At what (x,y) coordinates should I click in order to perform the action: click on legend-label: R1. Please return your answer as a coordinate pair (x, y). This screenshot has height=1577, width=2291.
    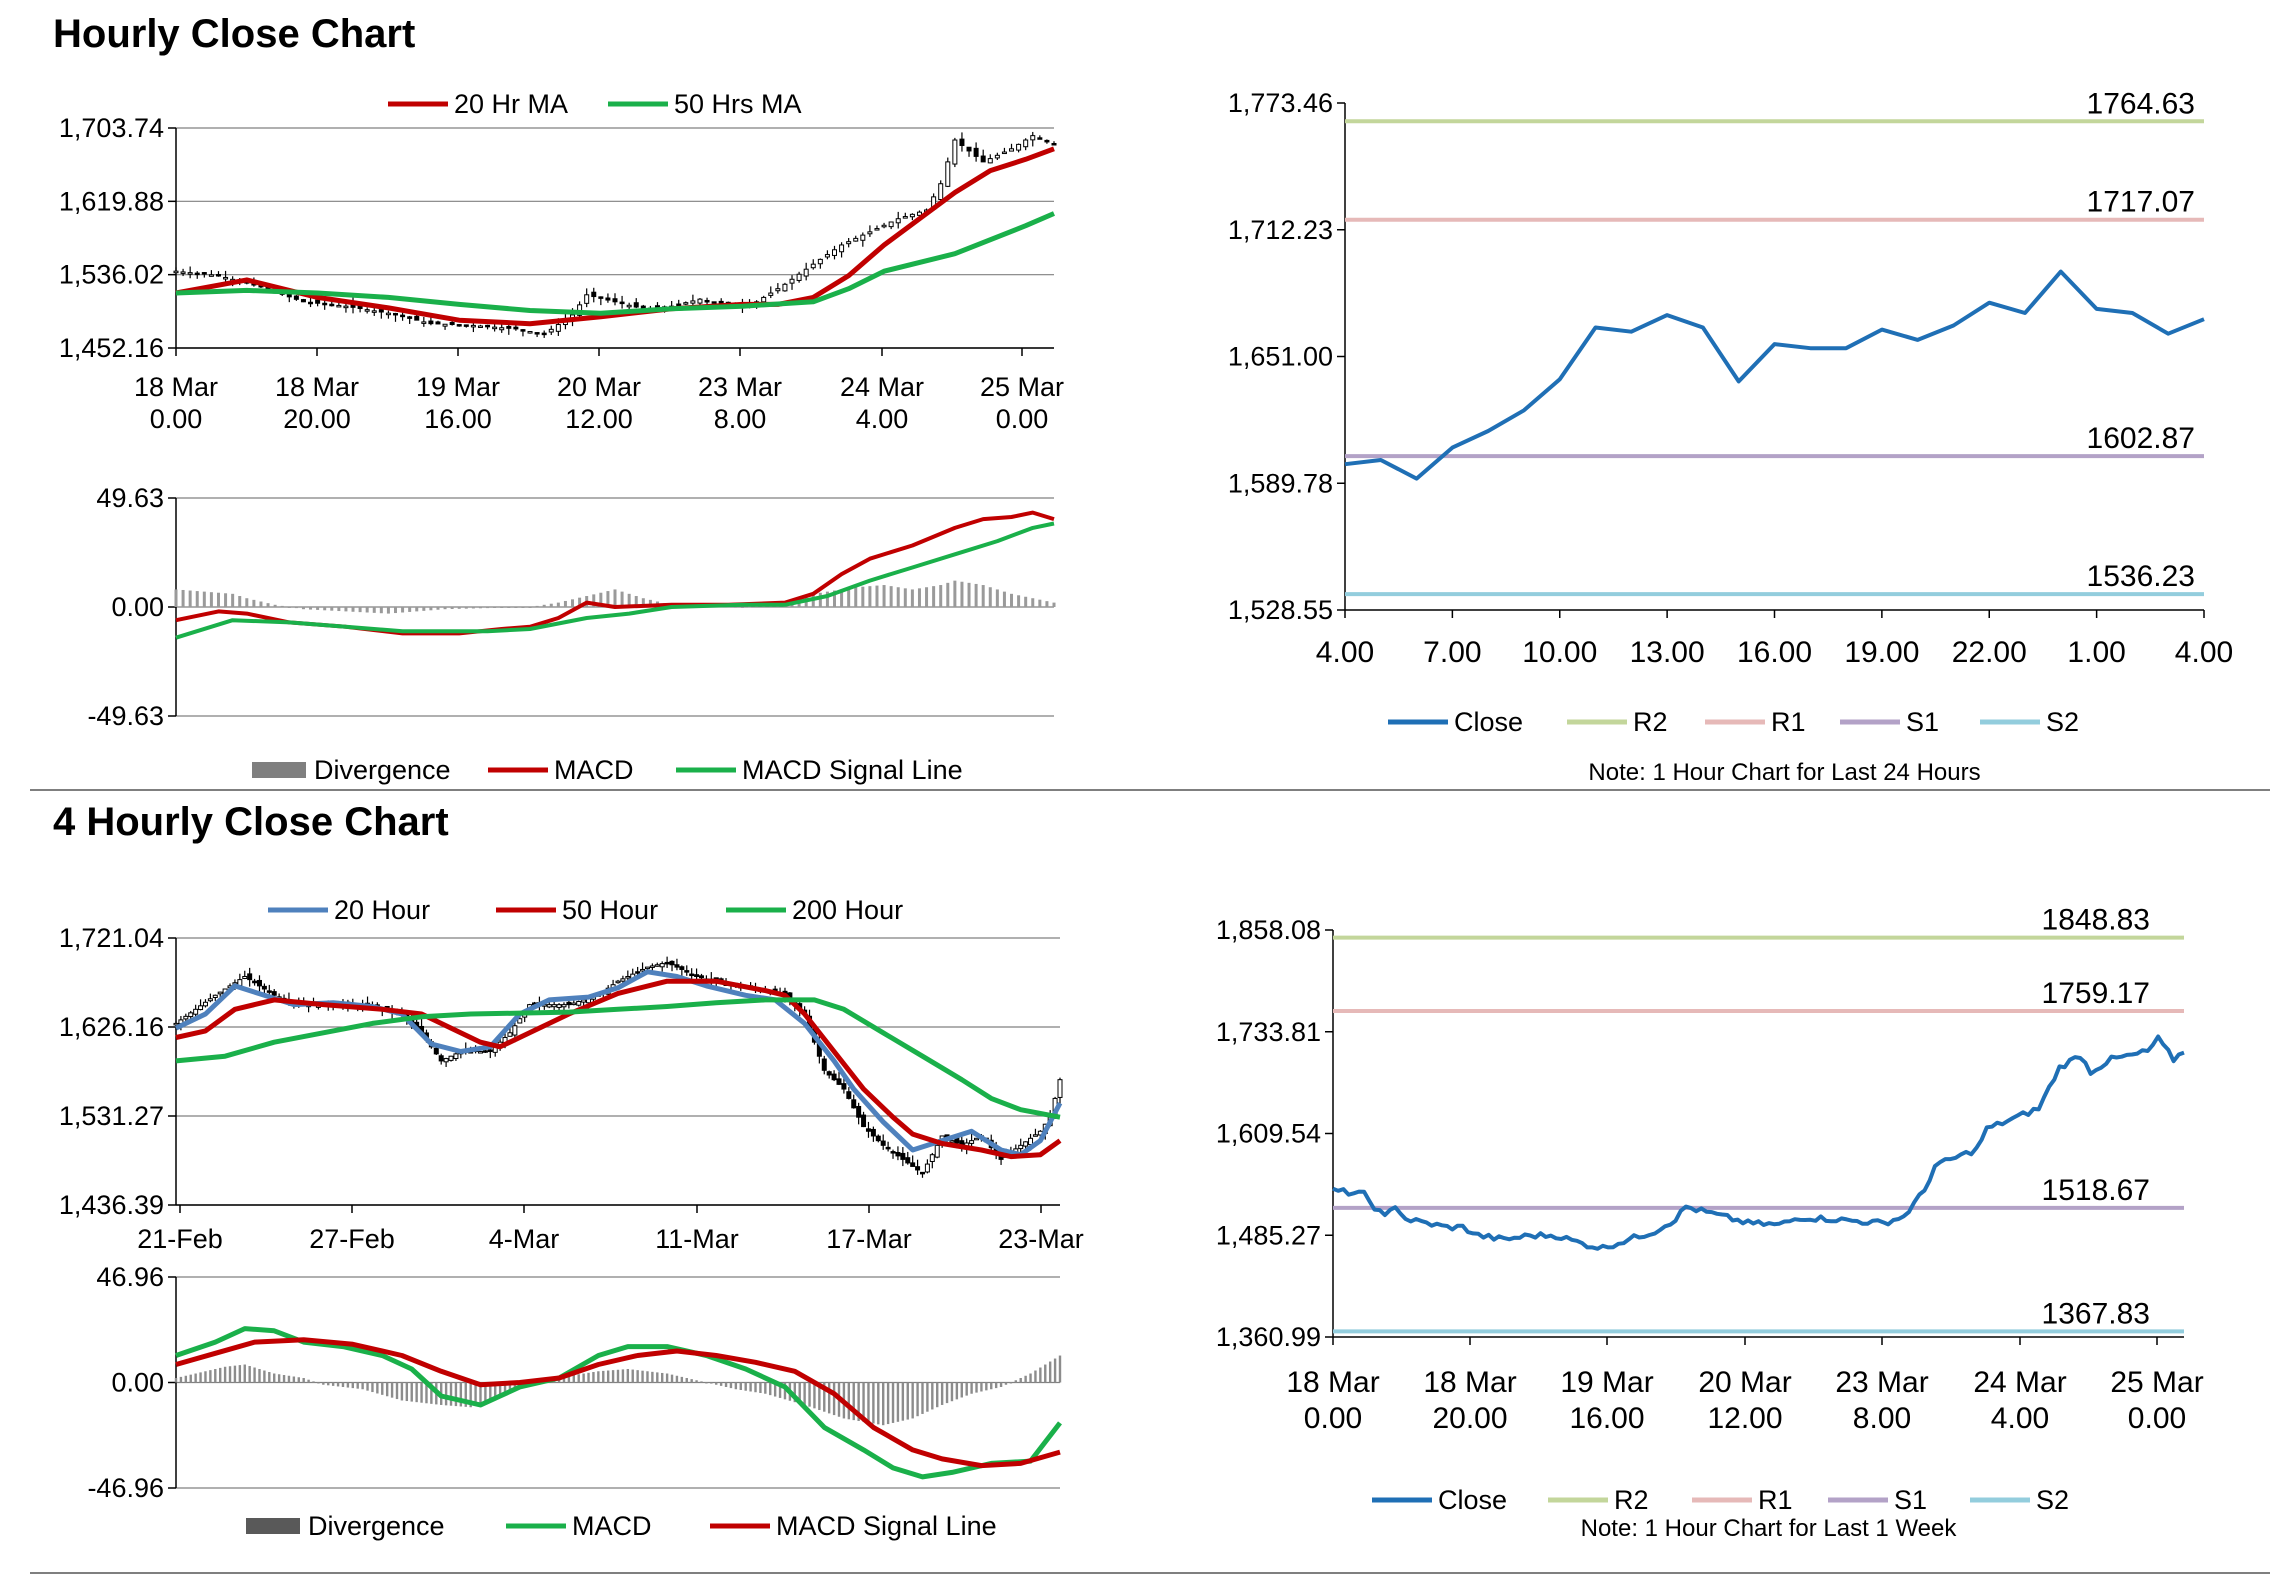
    Looking at the image, I should click on (1788, 722).